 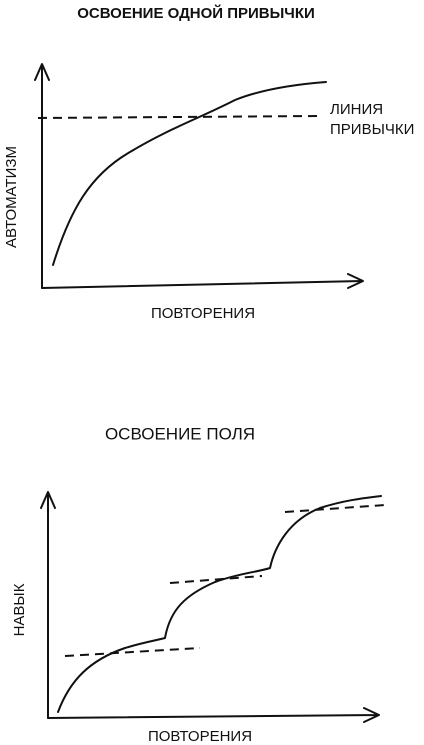 I want to click on line-label: ПРИВЫЧКИ, so click(x=372, y=129).